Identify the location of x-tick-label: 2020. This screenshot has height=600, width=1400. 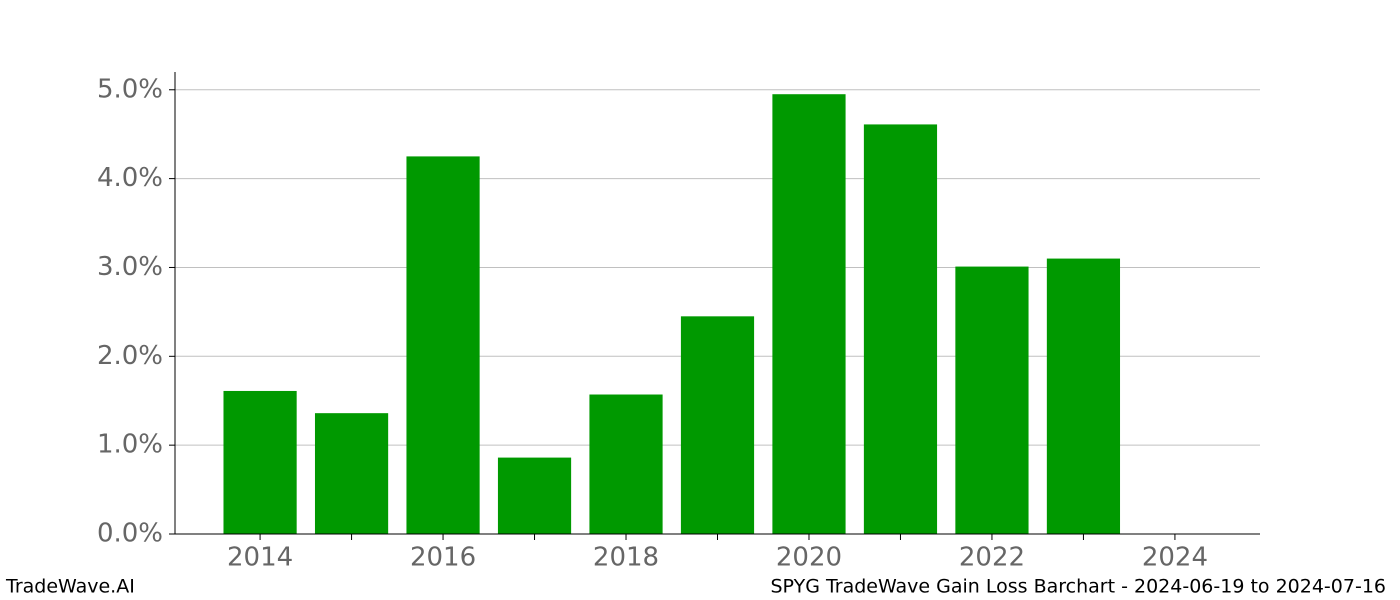
(809, 558).